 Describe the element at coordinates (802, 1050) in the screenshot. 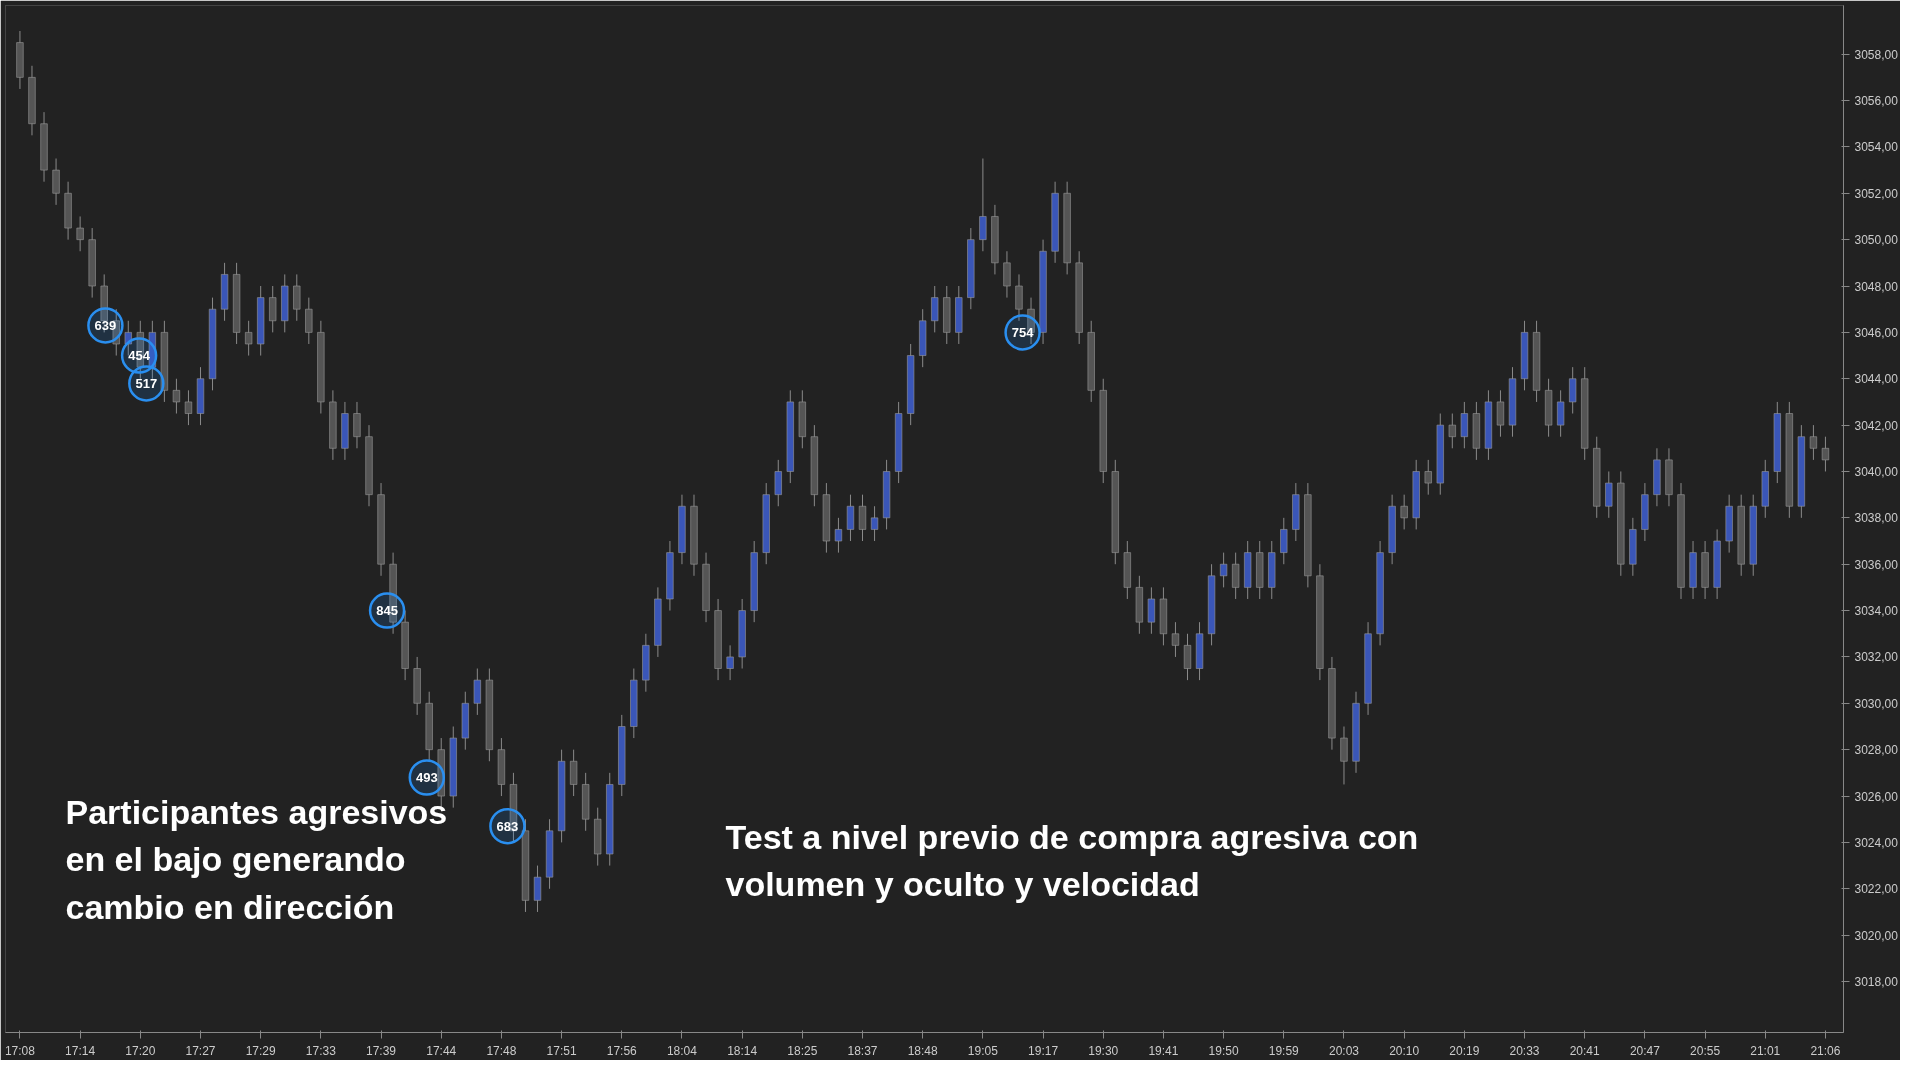

I see `x-tick-label: 18:25` at that location.